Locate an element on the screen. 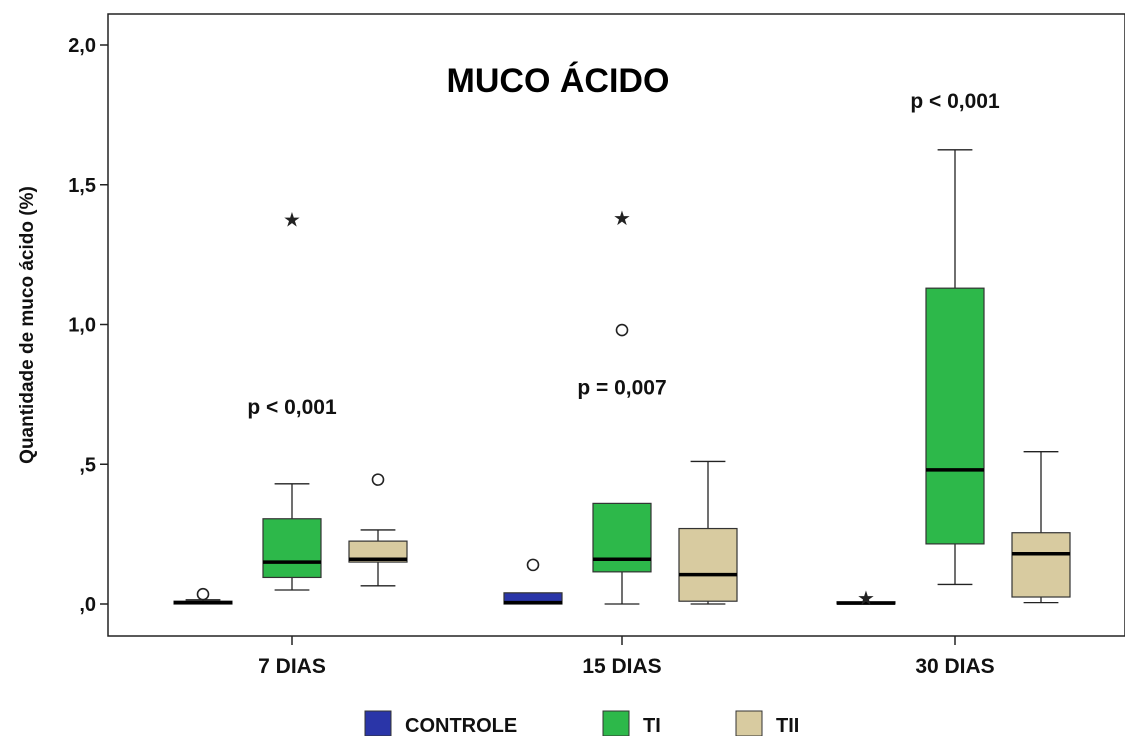 This screenshot has height=741, width=1125. legend-label-controle: CONTROLE is located at coordinates (461, 725).